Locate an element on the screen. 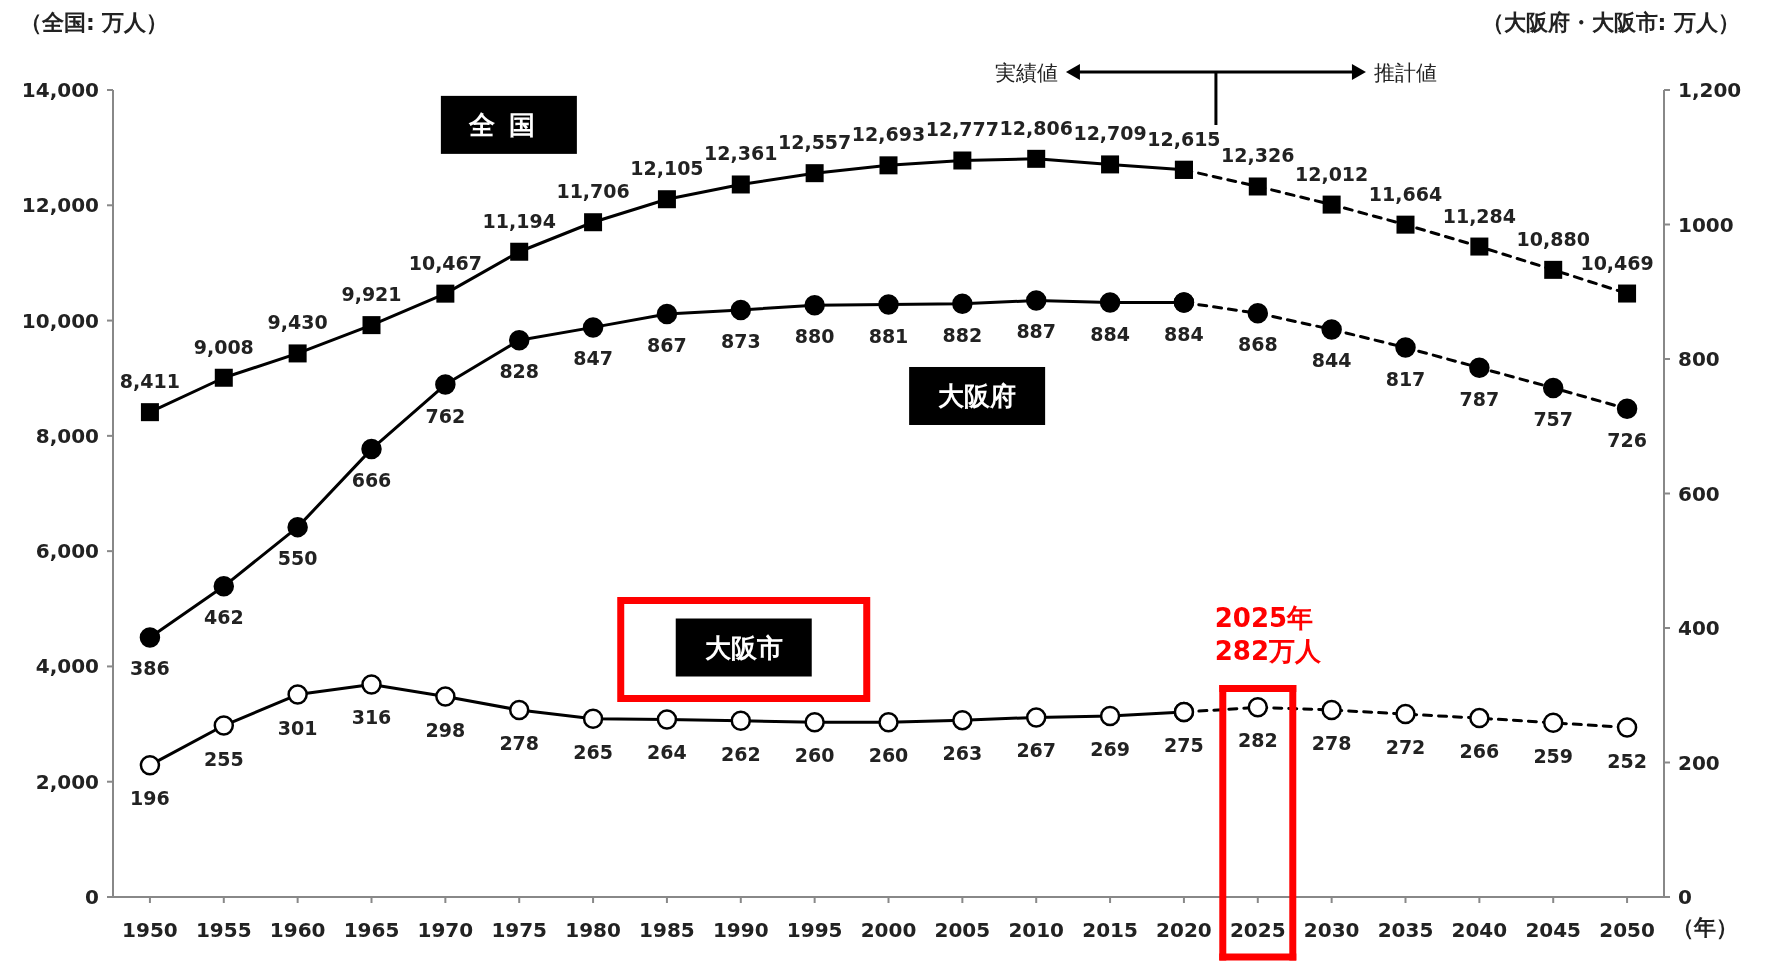 The image size is (1765, 967). y-tick-label: 2,000 is located at coordinates (67, 781).